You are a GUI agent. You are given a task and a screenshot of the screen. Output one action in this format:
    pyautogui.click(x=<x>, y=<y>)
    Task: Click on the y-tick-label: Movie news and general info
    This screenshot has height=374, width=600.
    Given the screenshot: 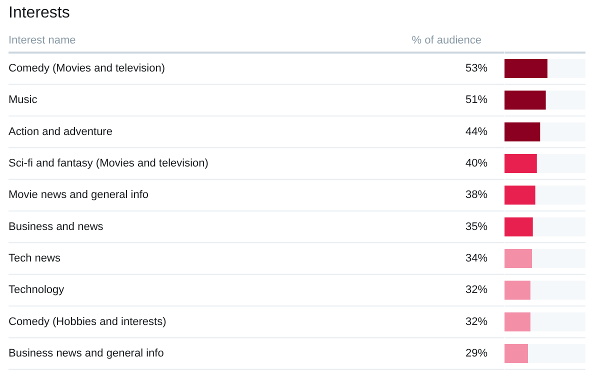 What is the action you would take?
    pyautogui.click(x=78, y=195)
    